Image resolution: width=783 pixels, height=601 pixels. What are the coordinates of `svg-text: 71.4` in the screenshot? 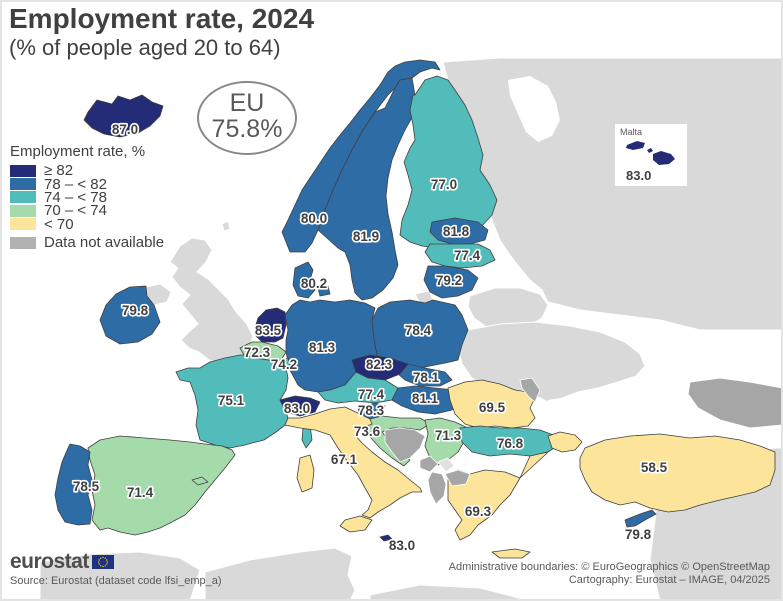 It's located at (140, 492).